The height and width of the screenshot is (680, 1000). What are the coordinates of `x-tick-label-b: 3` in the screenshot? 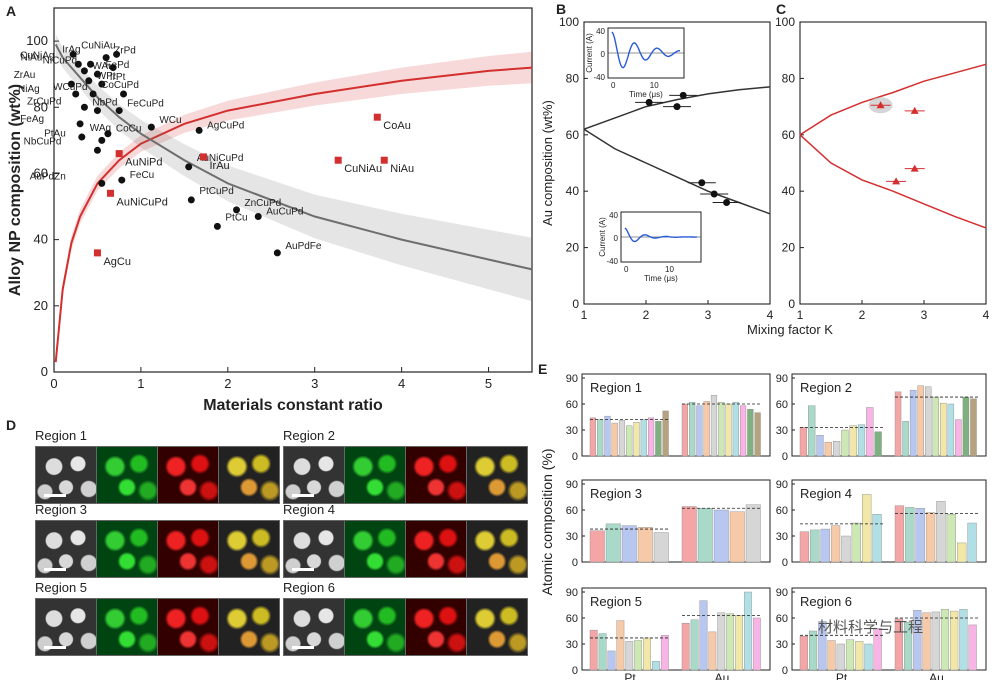 It's located at (708, 315).